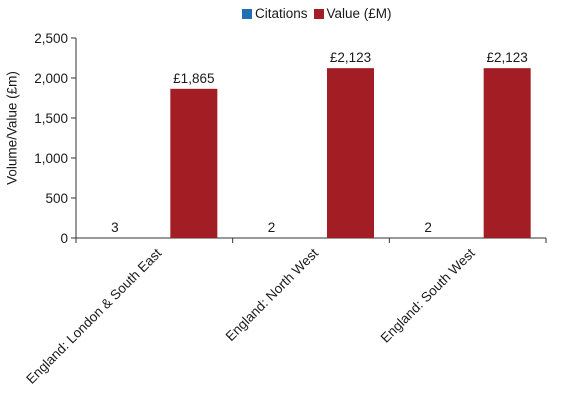 This screenshot has height=409, width=566. Describe the element at coordinates (272, 294) in the screenshot. I see `x-tick-label: England: North West` at that location.